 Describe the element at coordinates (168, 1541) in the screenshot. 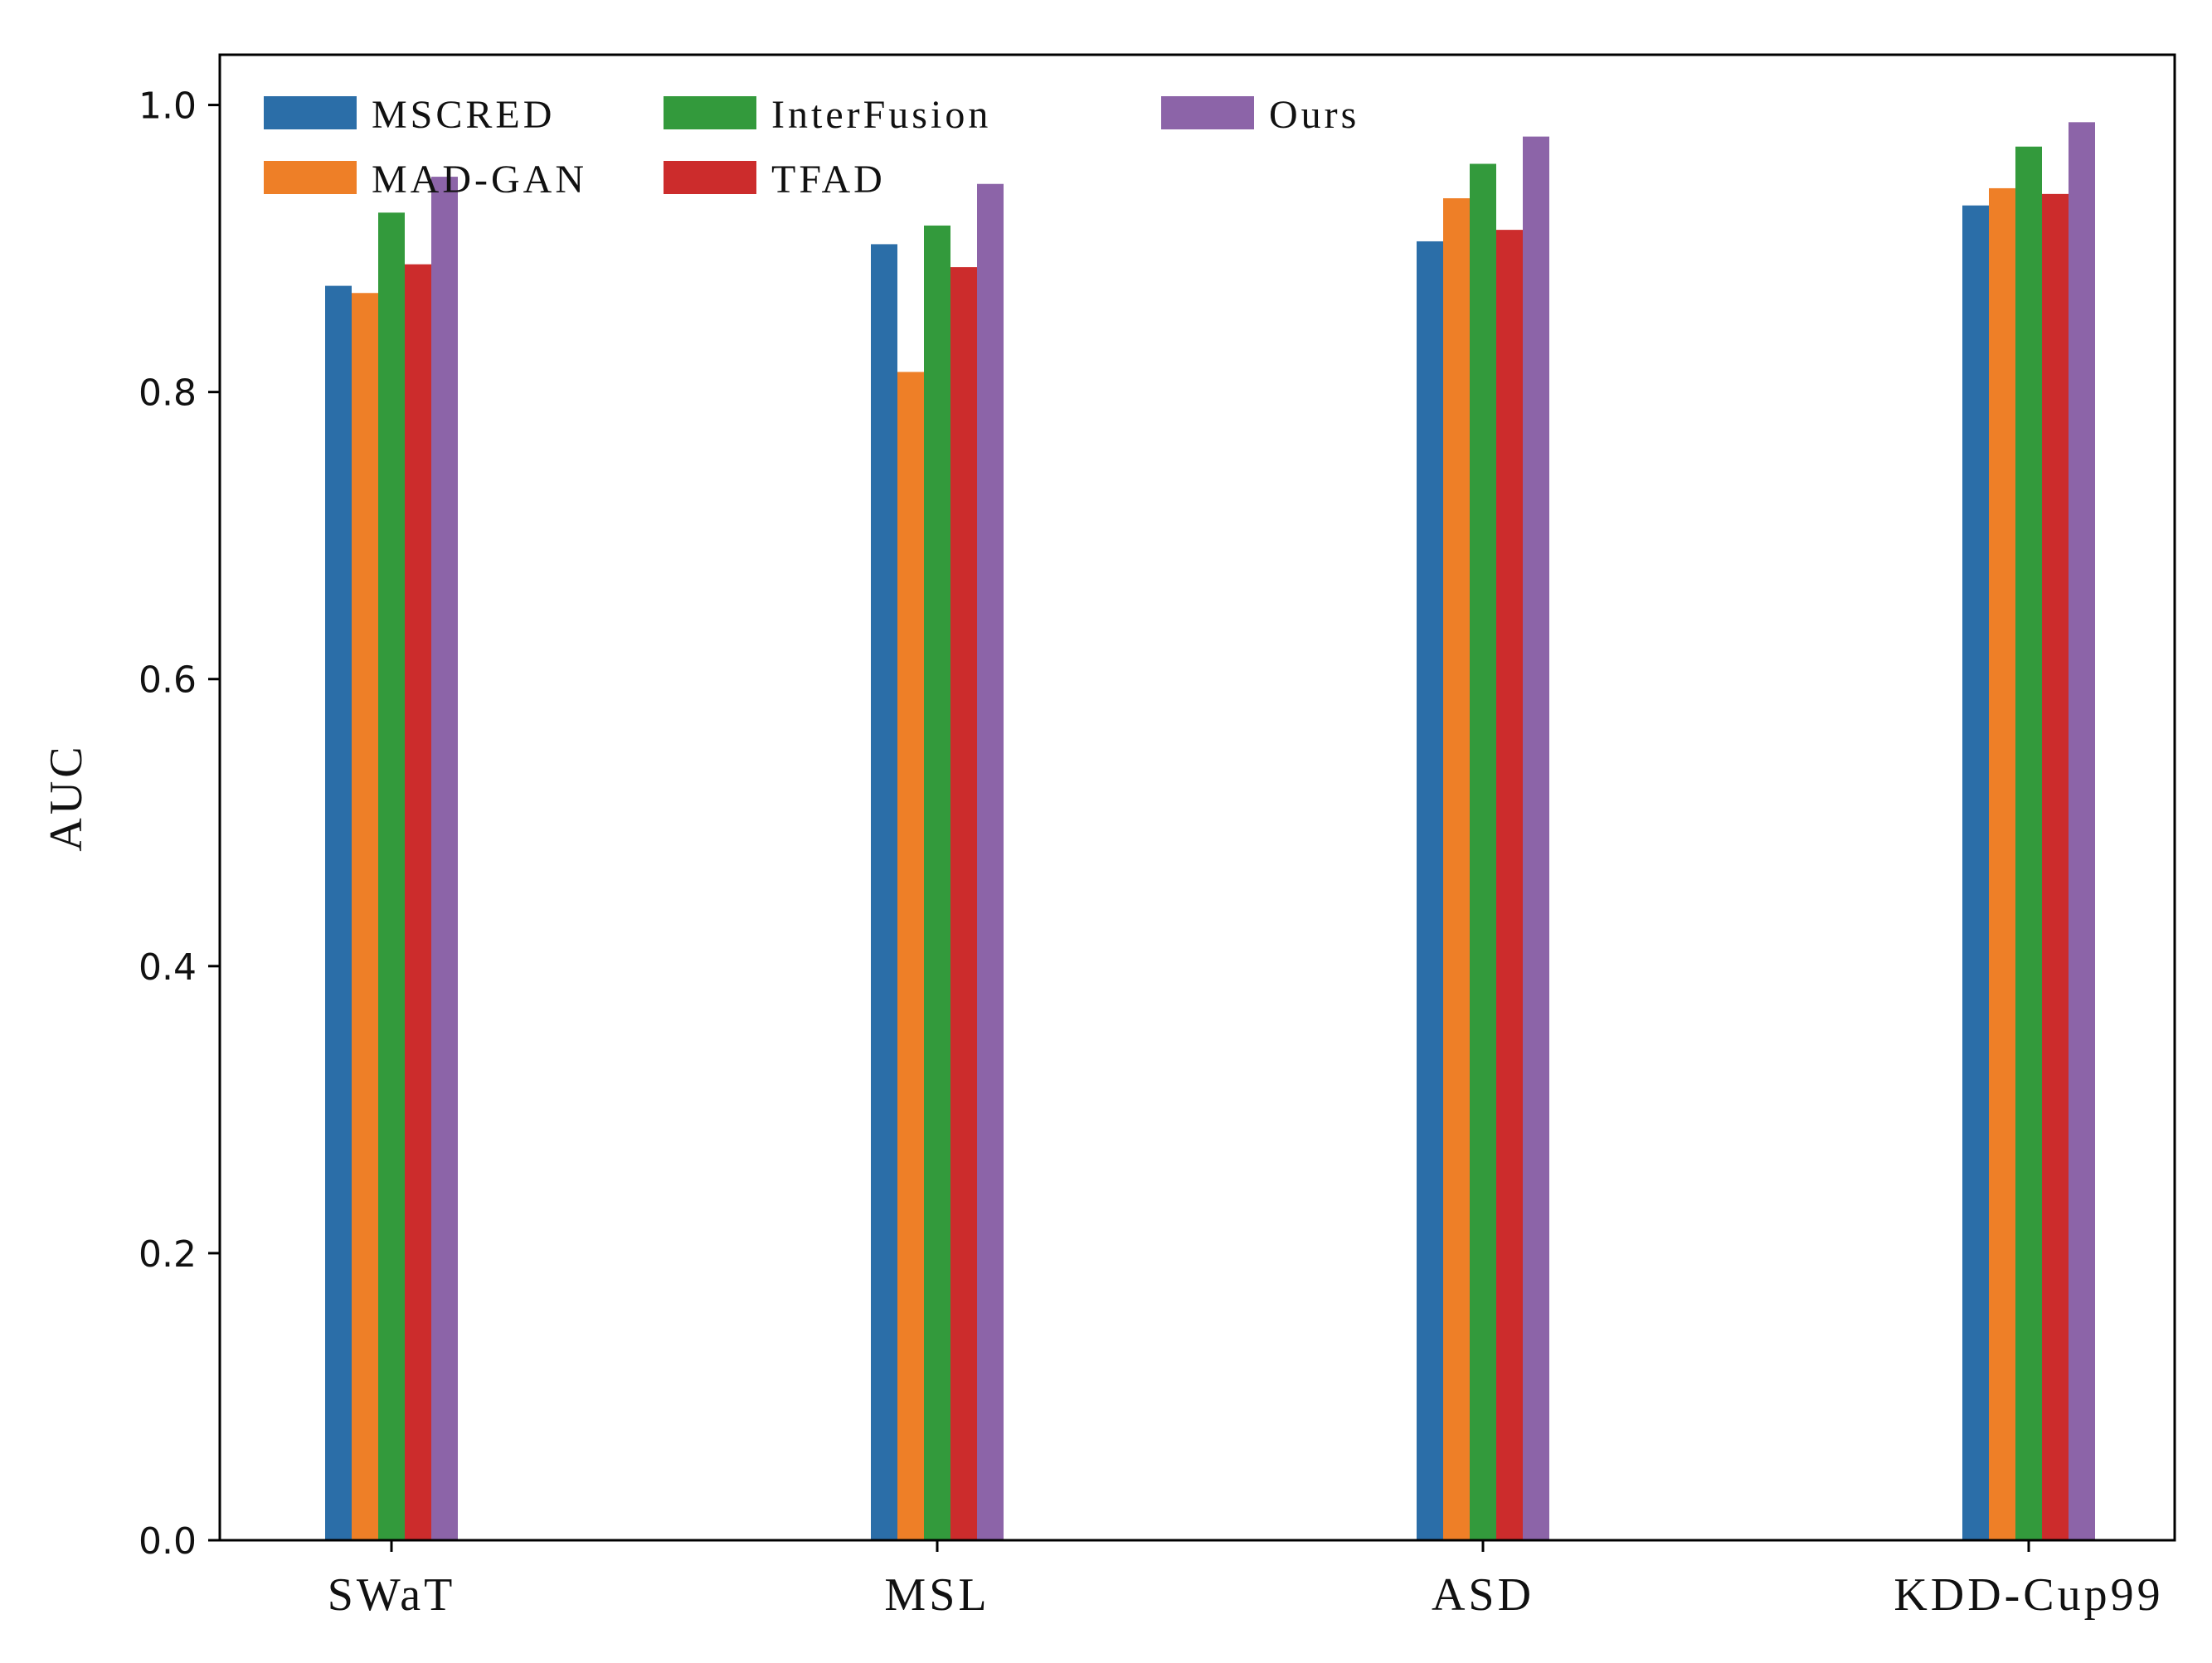

I see `y-tick-label: 0.0` at that location.